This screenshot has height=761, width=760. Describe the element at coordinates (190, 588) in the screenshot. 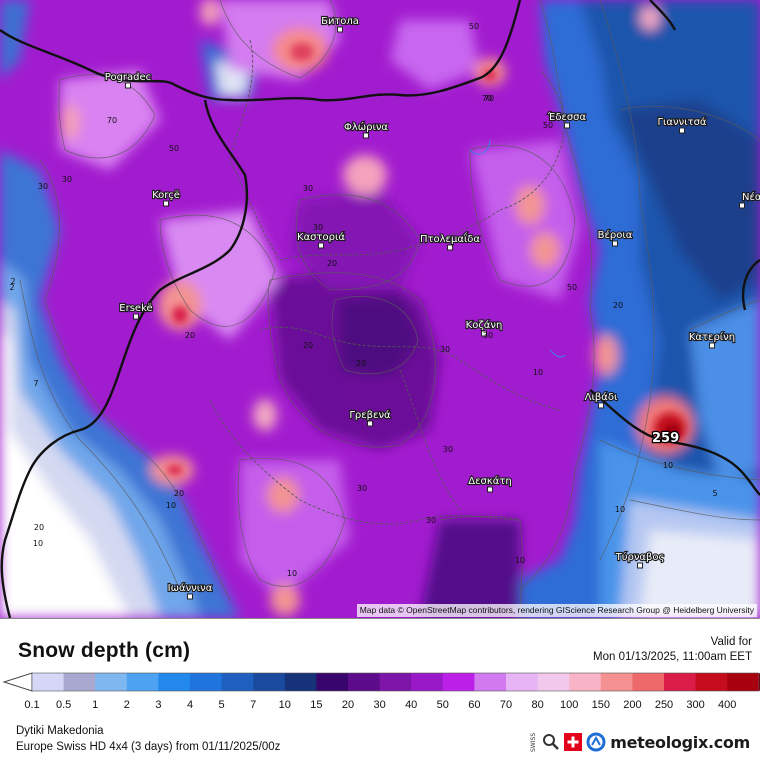

I see `city-label: Ιωάννινα` at that location.